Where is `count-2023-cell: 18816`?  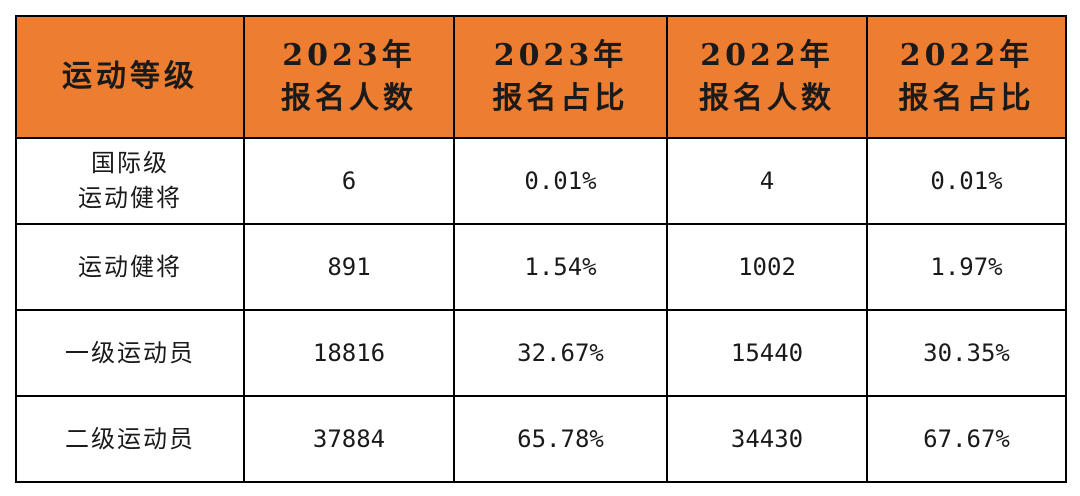 count-2023-cell: 18816 is located at coordinates (349, 353).